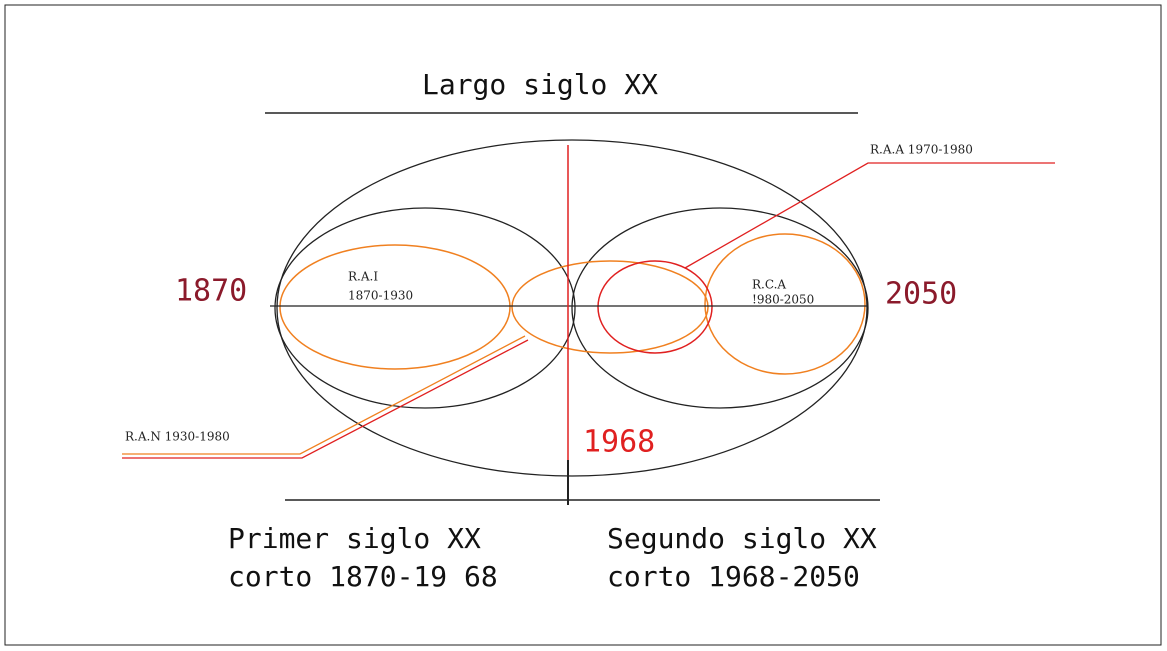 This screenshot has height=651, width=1167. Describe the element at coordinates (540, 84) in the screenshot. I see `title: Largo siglo XX` at that location.